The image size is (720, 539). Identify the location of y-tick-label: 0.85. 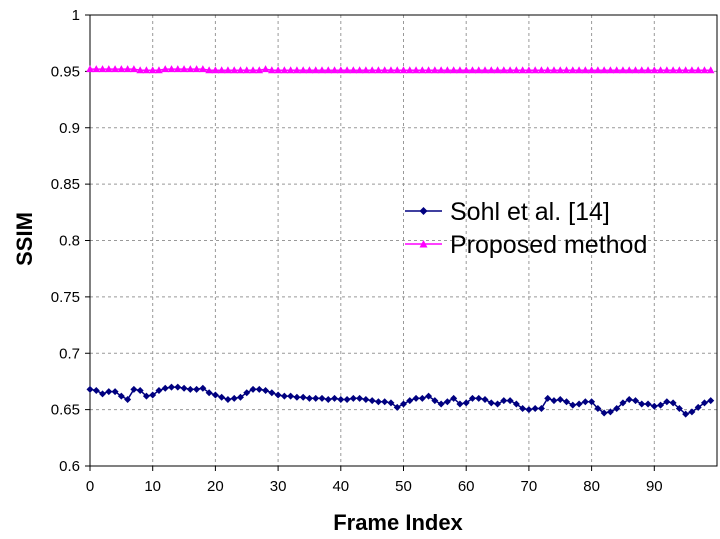
(65, 184).